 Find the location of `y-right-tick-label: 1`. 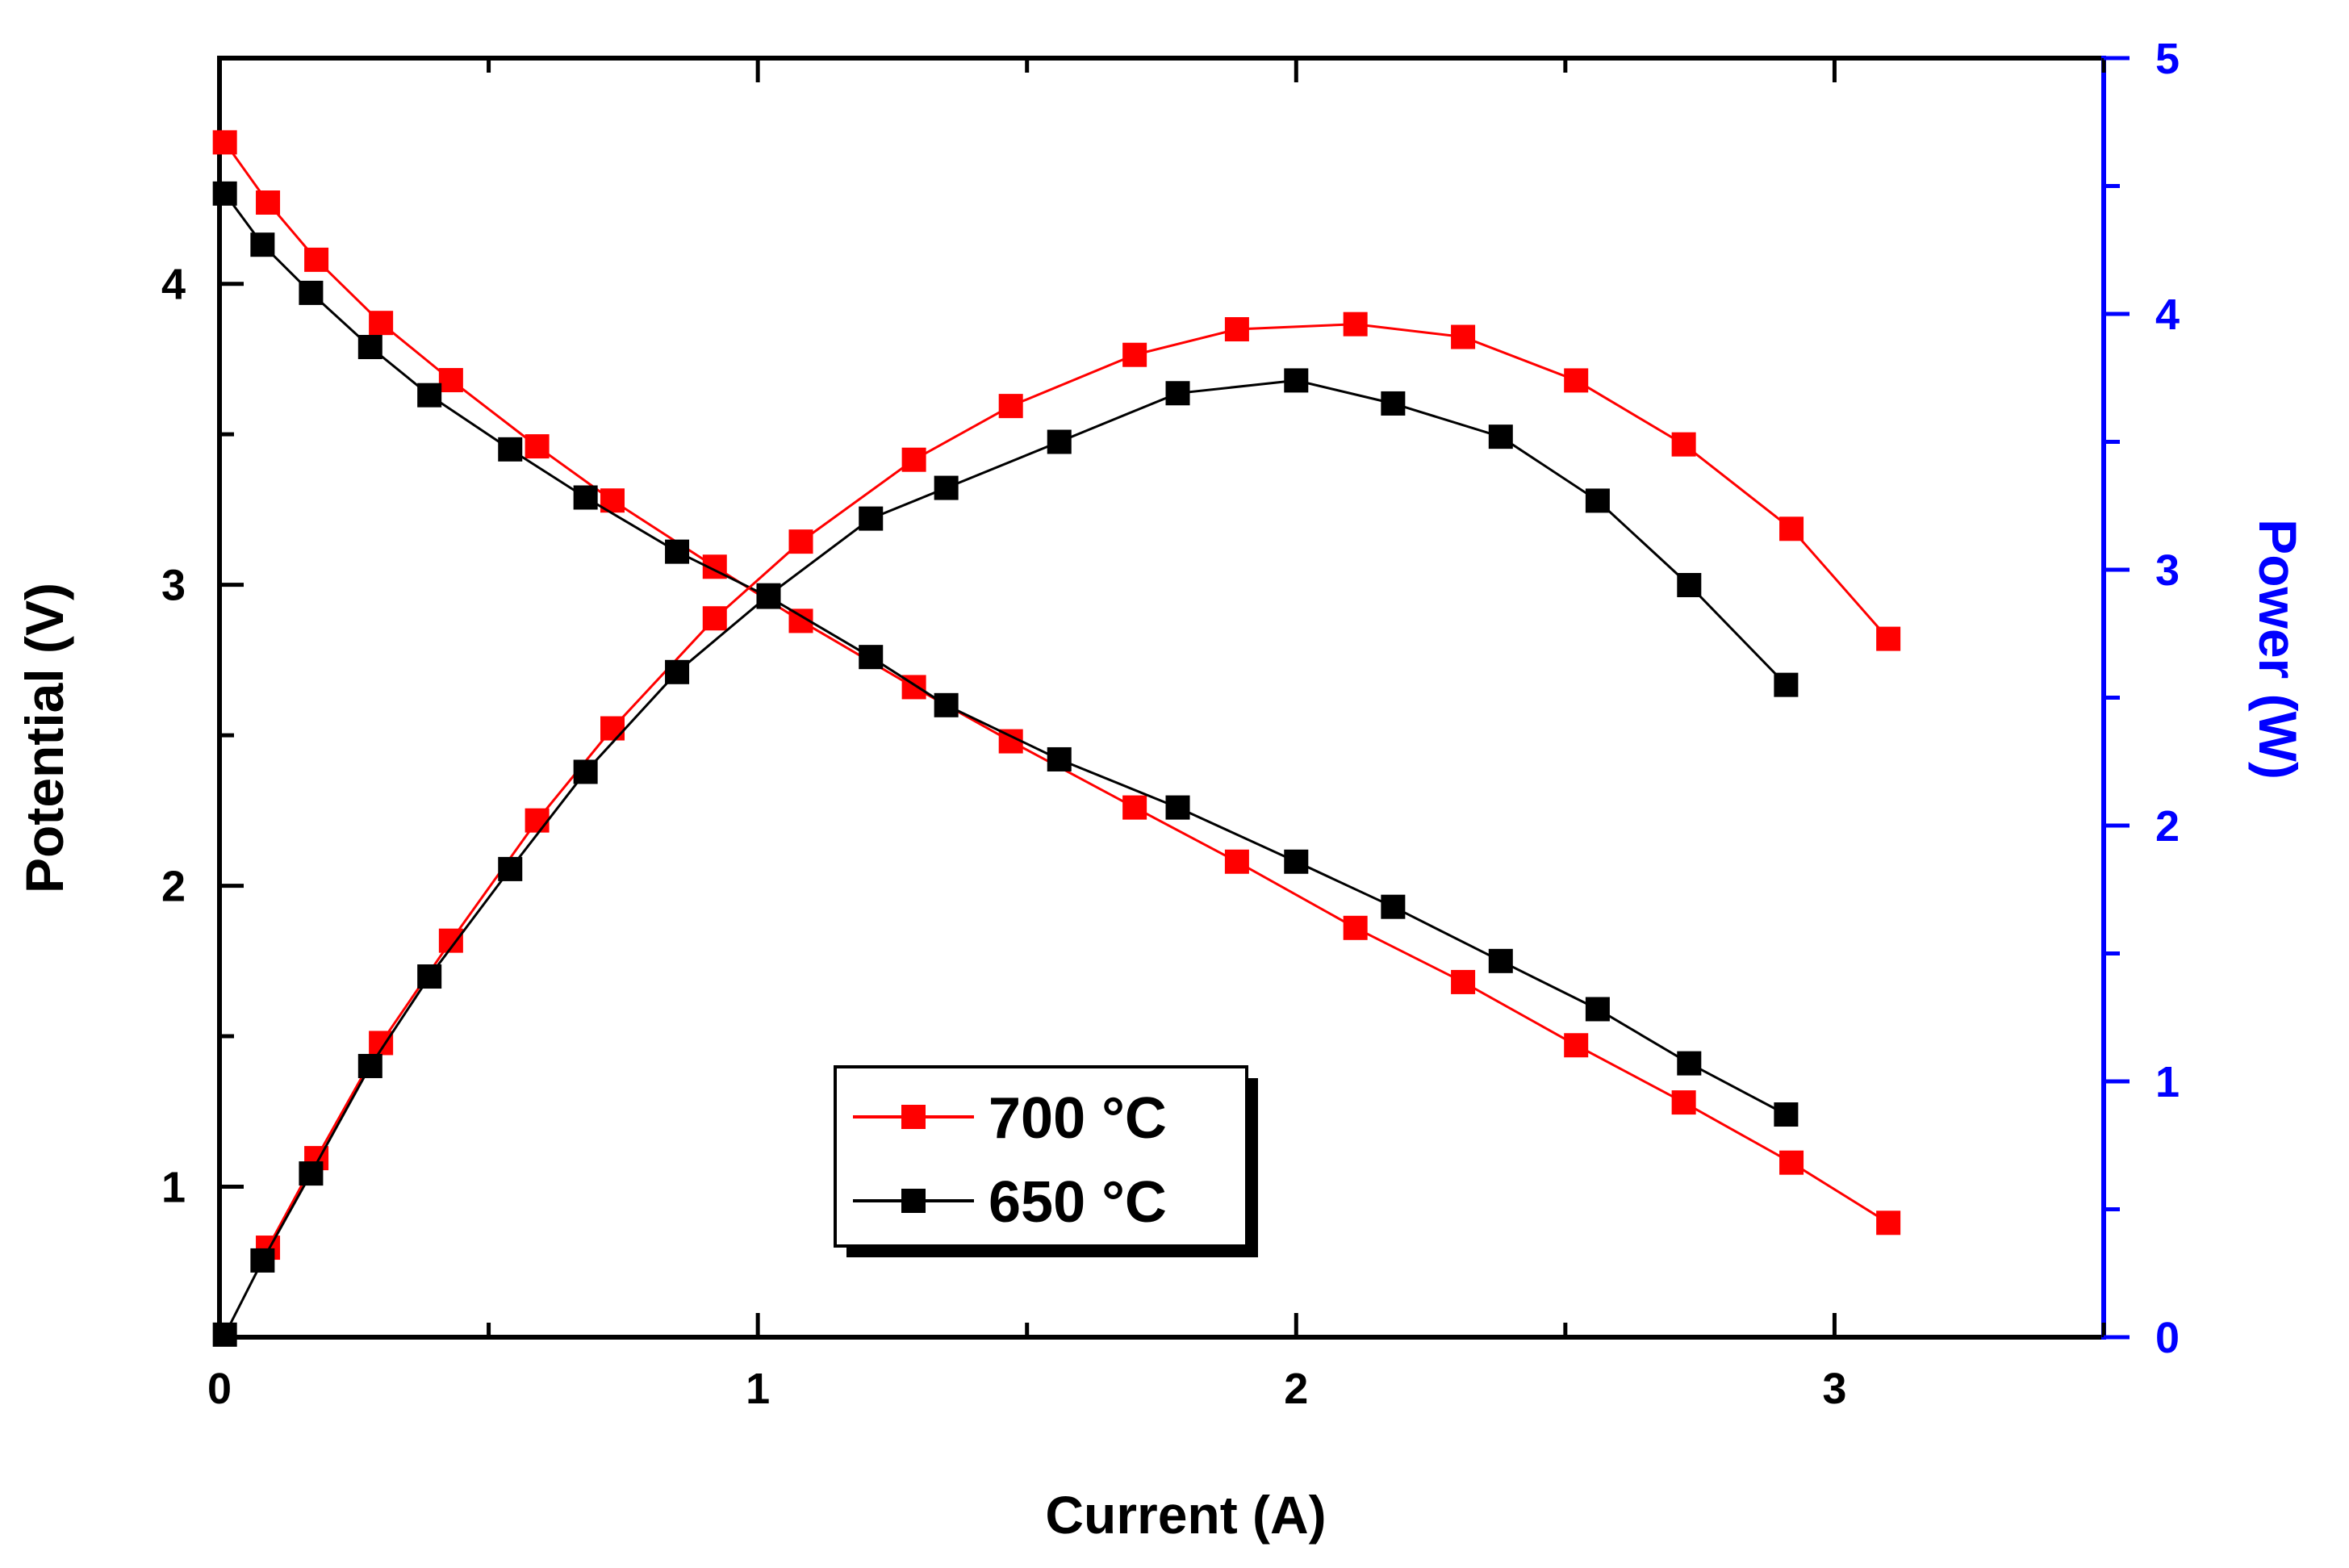

y-right-tick-label: 1 is located at coordinates (2167, 1082).